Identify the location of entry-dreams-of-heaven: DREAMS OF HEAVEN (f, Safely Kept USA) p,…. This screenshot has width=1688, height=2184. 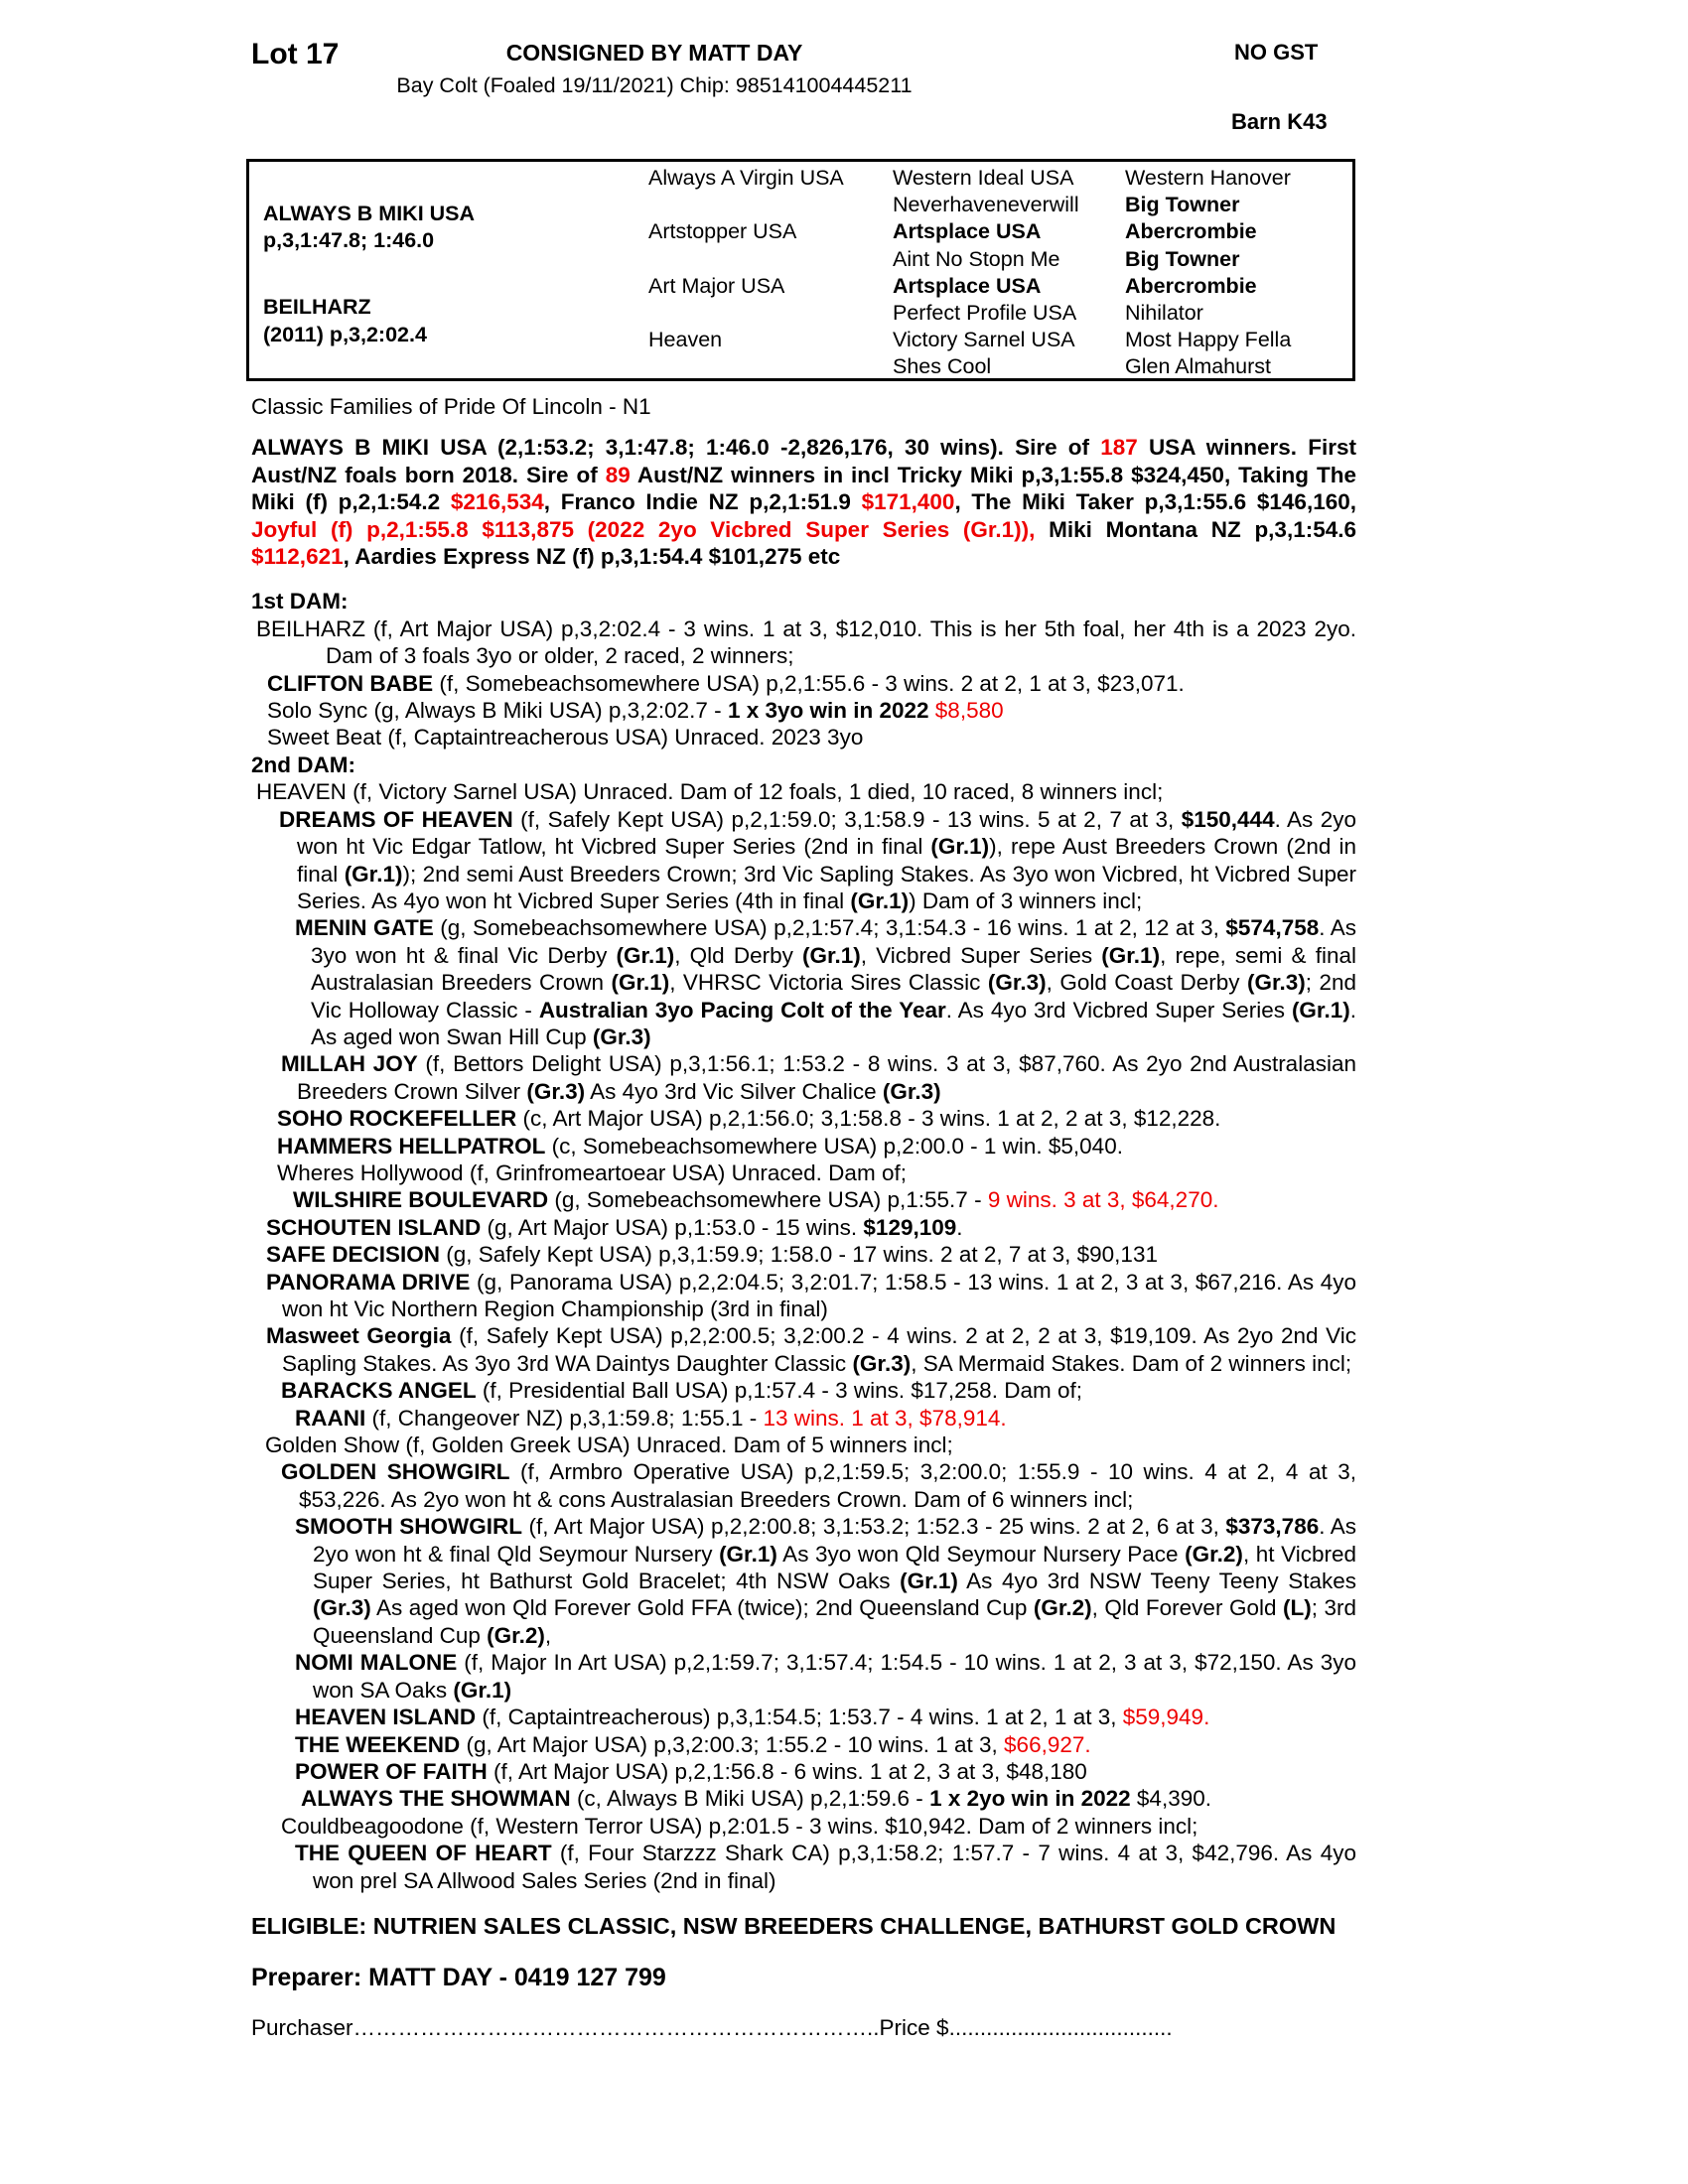
(818, 859).